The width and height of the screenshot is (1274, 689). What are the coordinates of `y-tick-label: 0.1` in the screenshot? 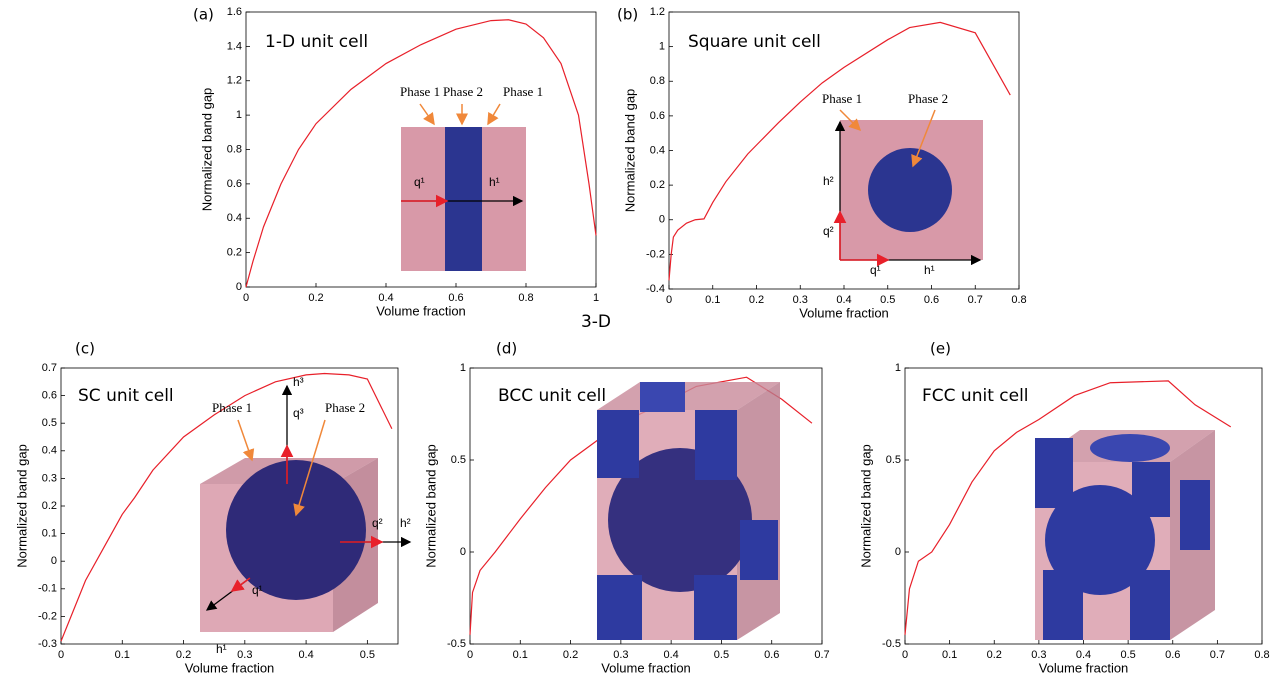 It's located at (49, 534).